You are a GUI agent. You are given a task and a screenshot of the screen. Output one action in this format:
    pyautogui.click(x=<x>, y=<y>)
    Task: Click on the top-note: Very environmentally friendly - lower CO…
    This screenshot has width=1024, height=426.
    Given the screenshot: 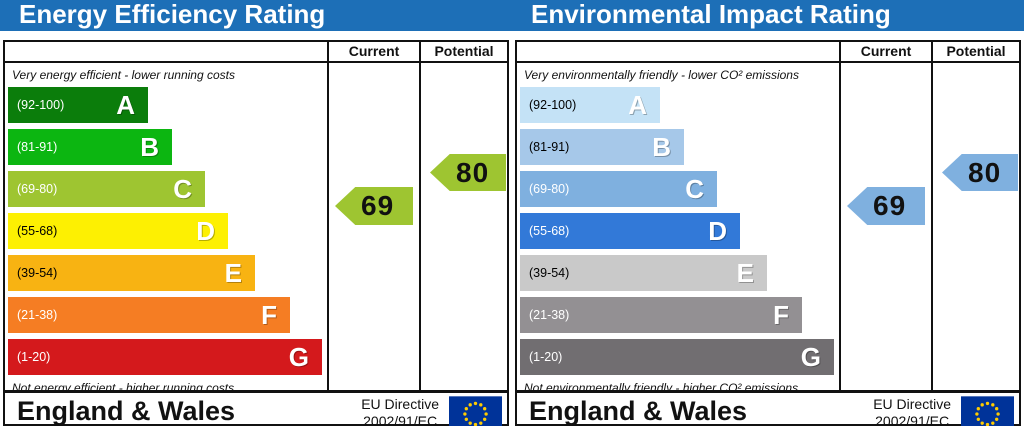 What is the action you would take?
    pyautogui.click(x=661, y=75)
    